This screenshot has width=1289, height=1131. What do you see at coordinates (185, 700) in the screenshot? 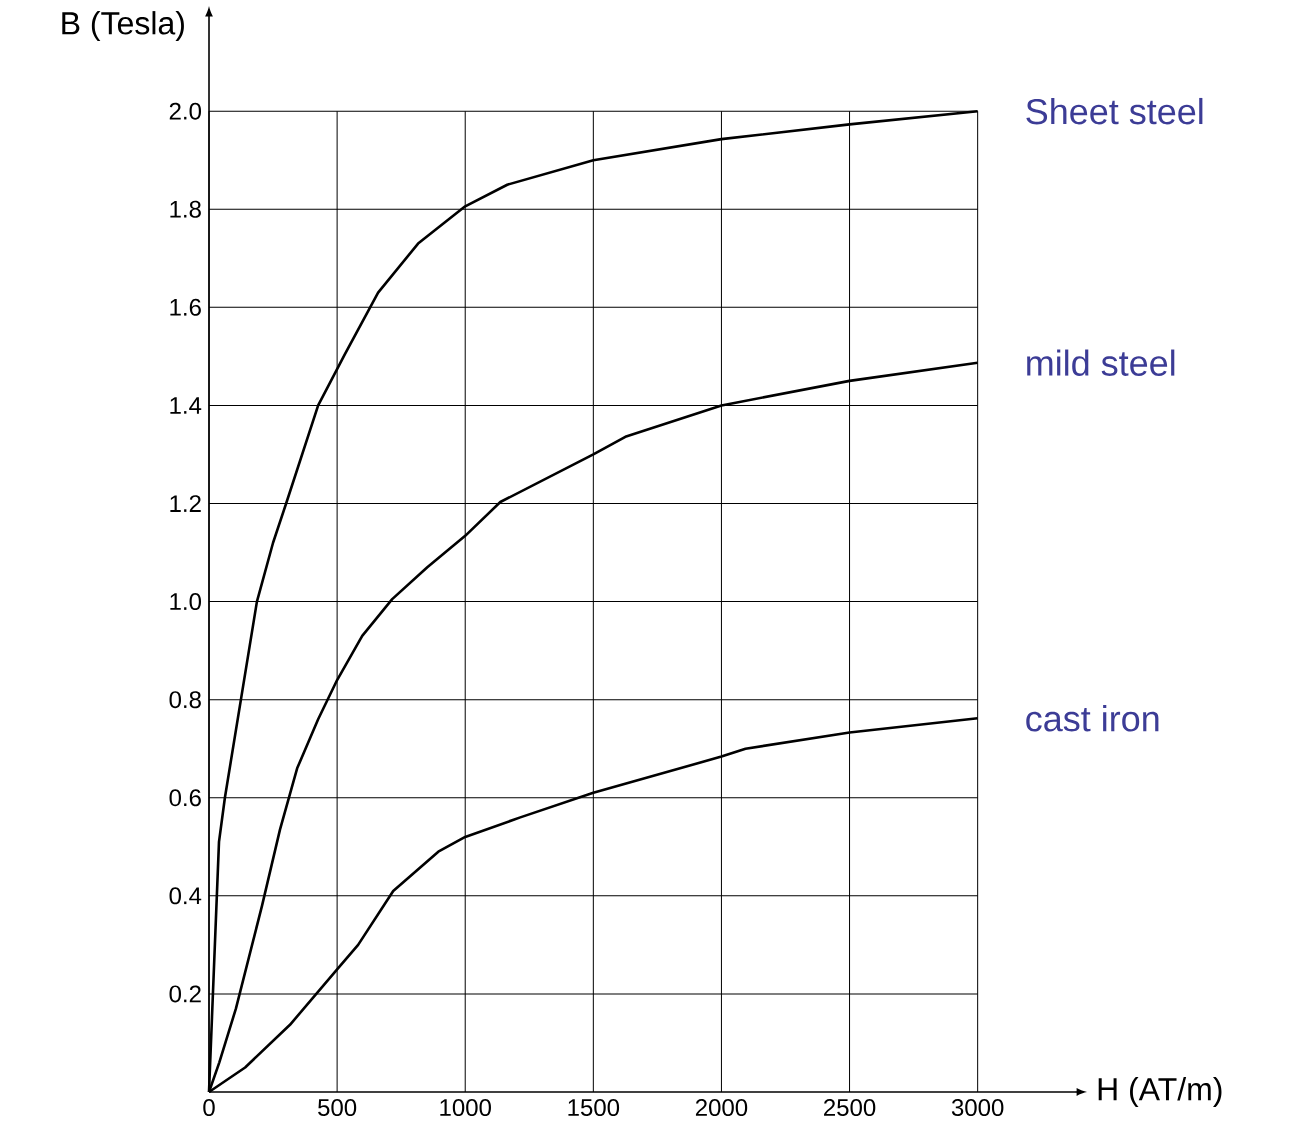
I see `y-tick-label: 0.8` at bounding box center [185, 700].